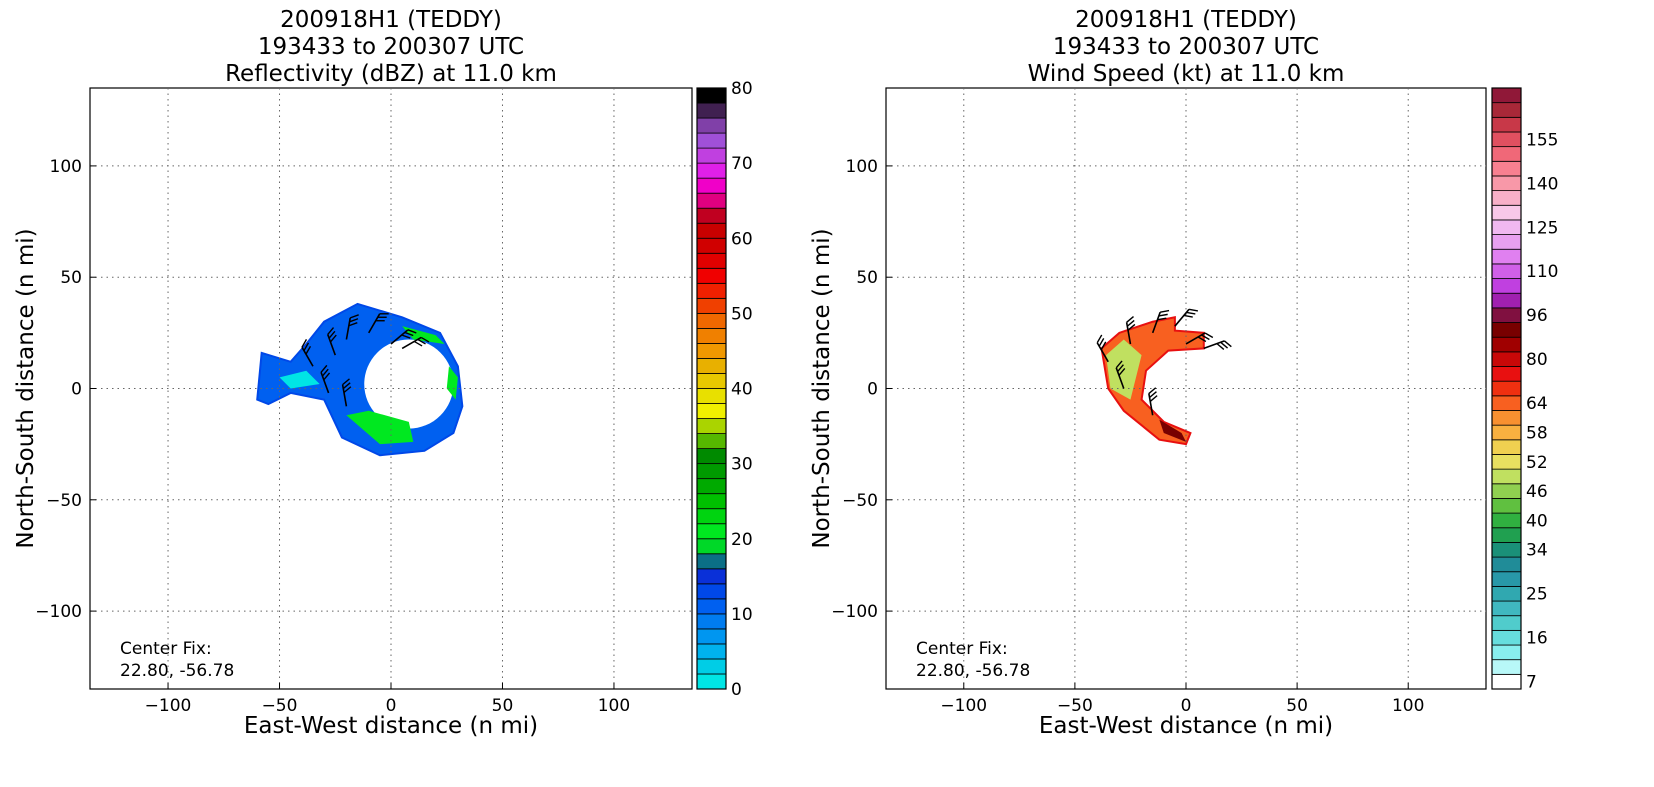  Describe the element at coordinates (409, 384) in the screenshot. I see `eye-region` at that location.